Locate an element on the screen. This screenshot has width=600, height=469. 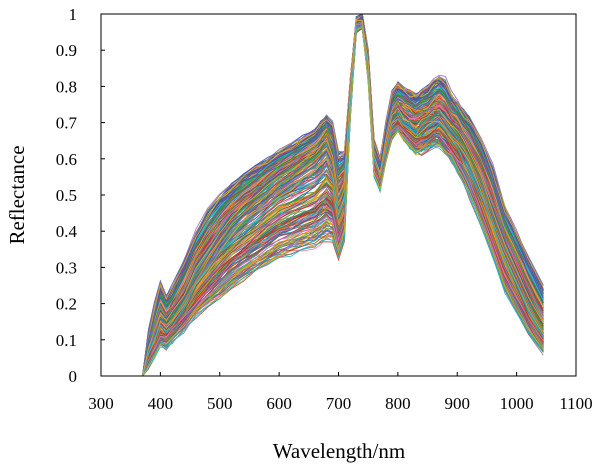
y-axis: 0 0.1 0.2 0.3 0.4 0.5 0.6 0.7 0.8 0.9 1 is located at coordinates (80, 195).